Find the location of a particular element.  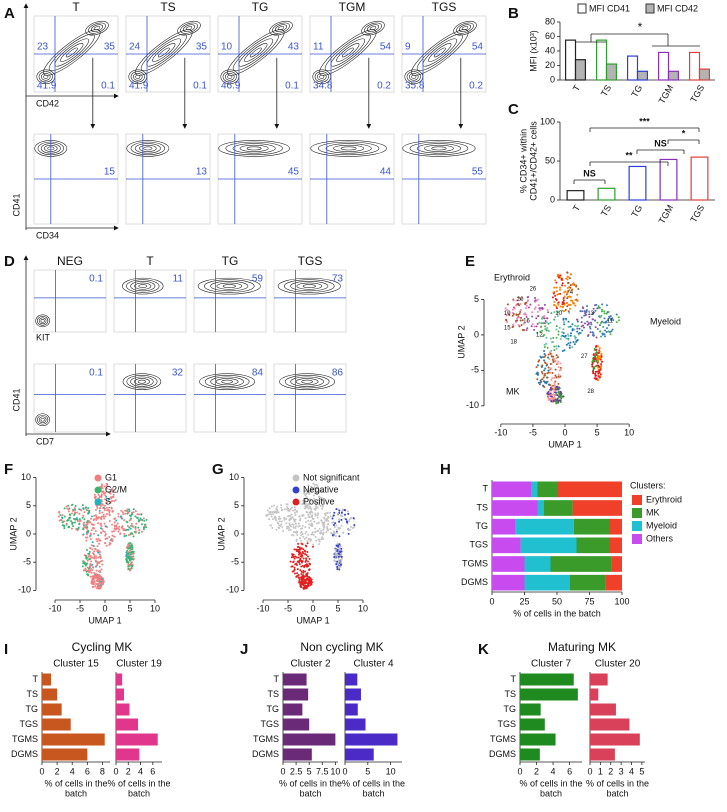

legend-label: MFI CD41 is located at coordinates (609, 8).